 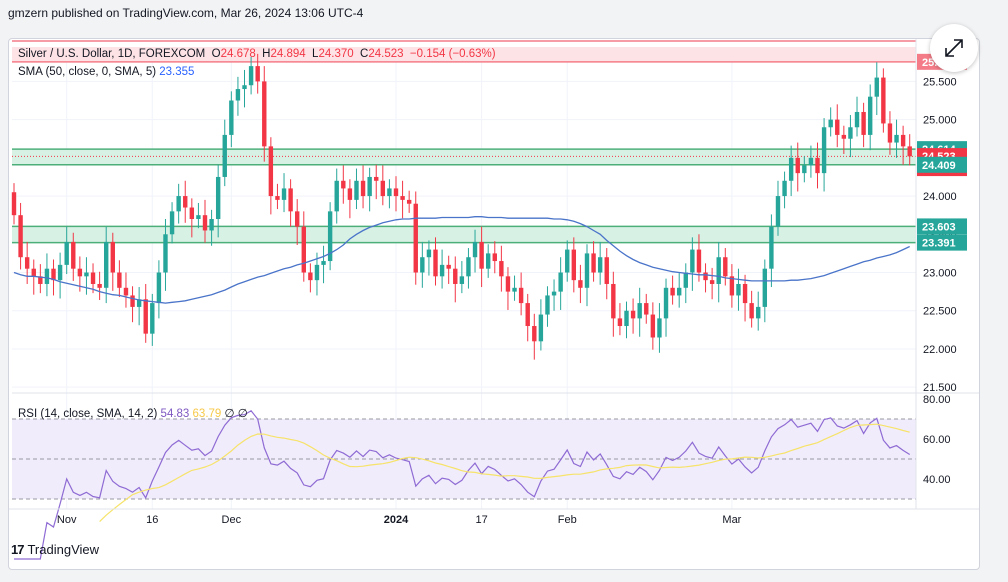 I want to click on time-tick-label: Nov, so click(x=67, y=520).